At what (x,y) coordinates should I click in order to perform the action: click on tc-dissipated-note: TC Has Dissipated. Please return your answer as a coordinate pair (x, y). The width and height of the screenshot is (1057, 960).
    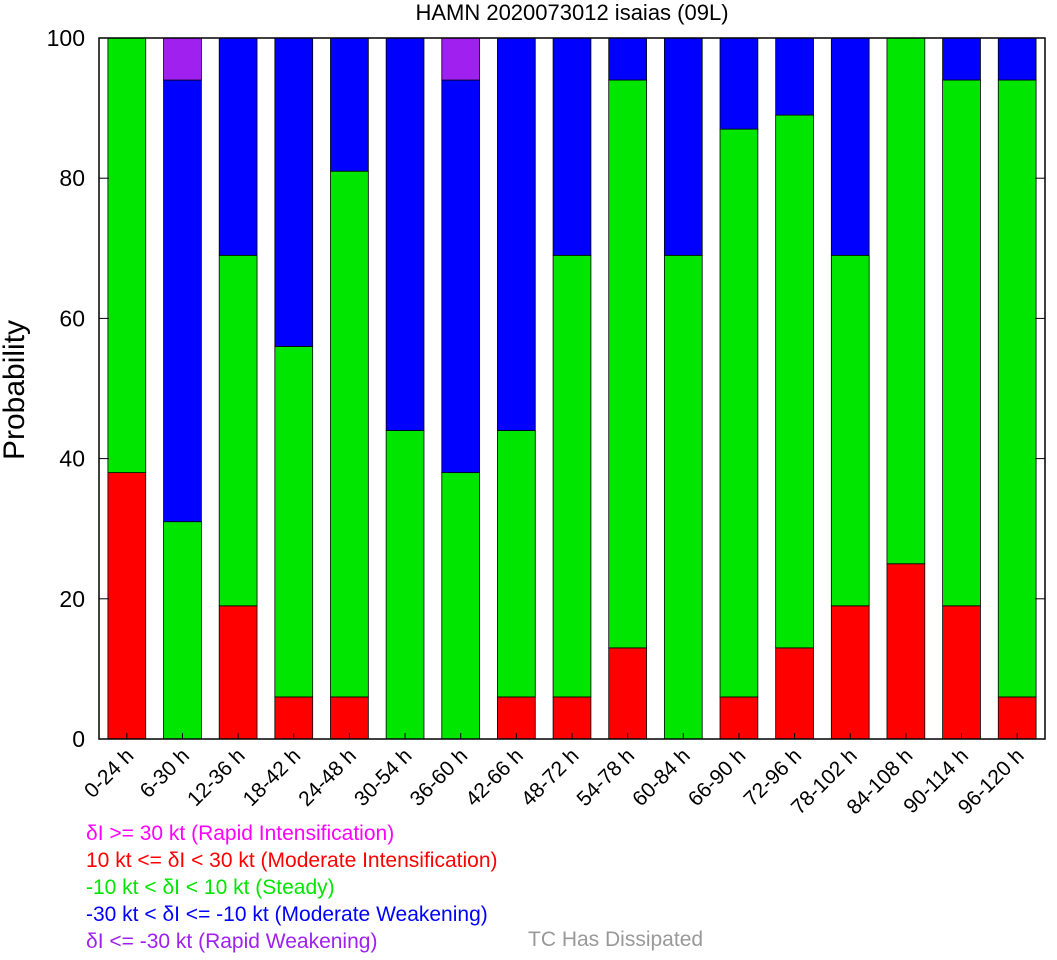
    Looking at the image, I should click on (616, 939).